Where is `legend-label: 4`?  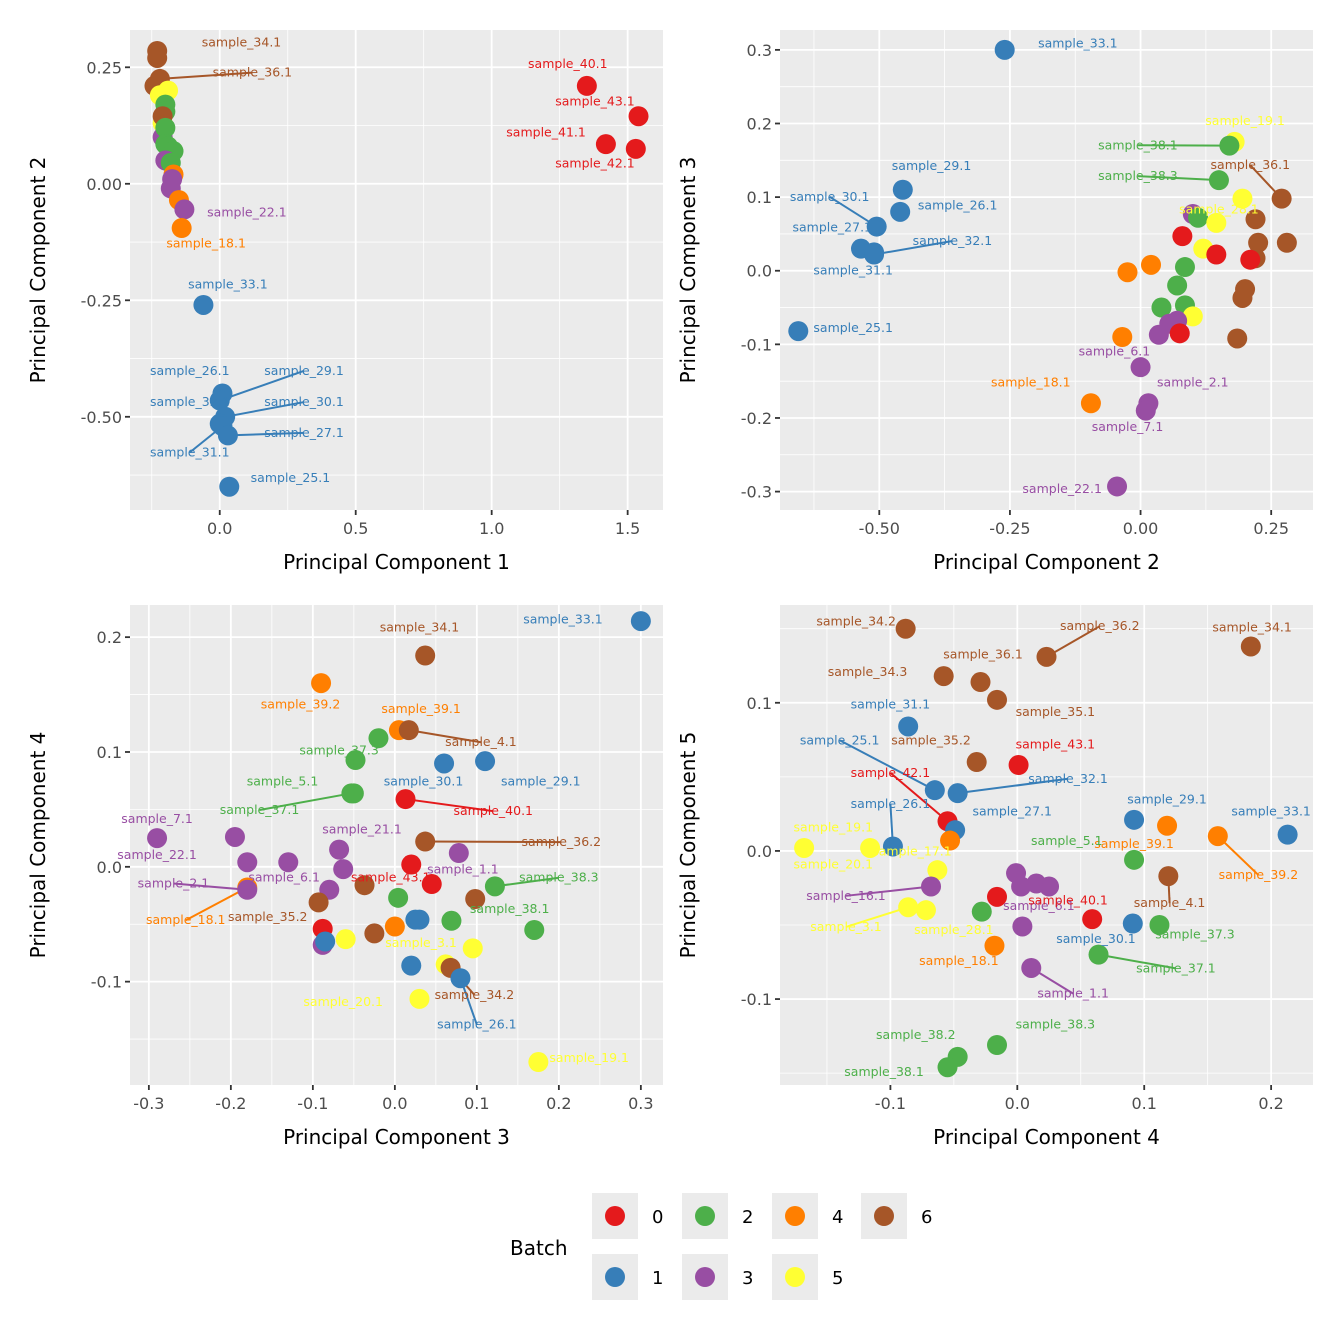 legend-label: 4 is located at coordinates (837, 1217).